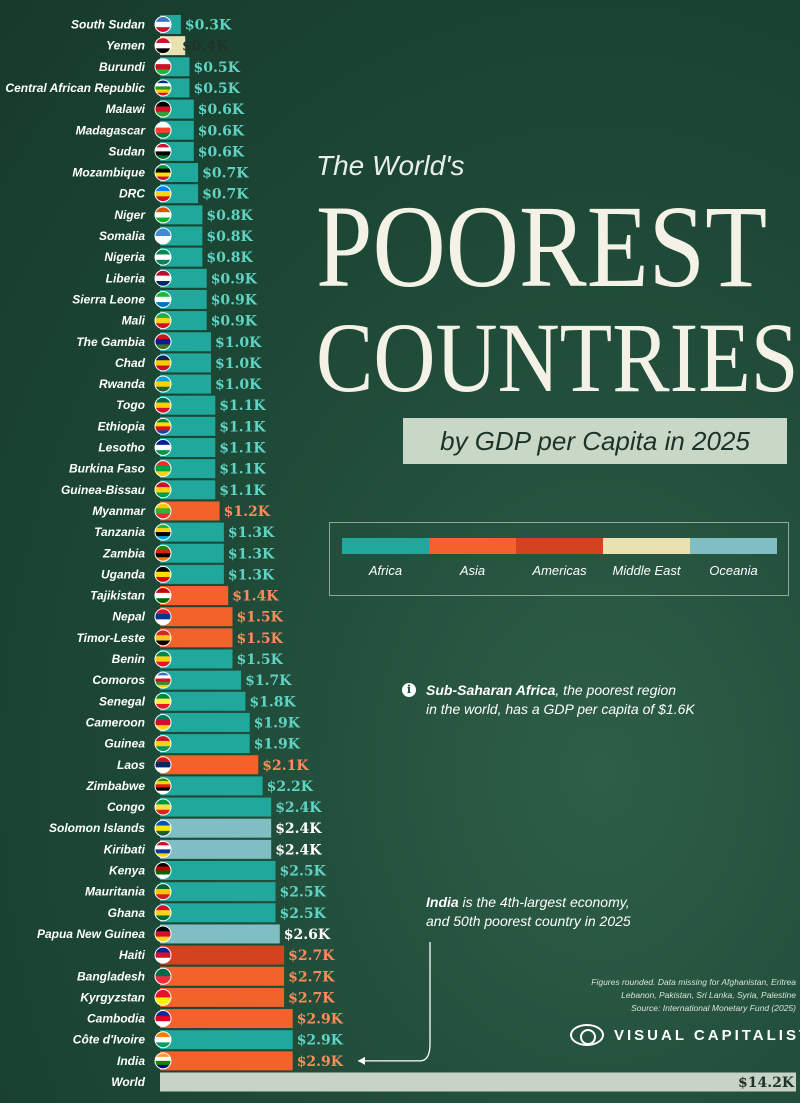 The image size is (800, 1103). Describe the element at coordinates (442, 902) in the screenshot. I see `india-note-bold: India` at that location.